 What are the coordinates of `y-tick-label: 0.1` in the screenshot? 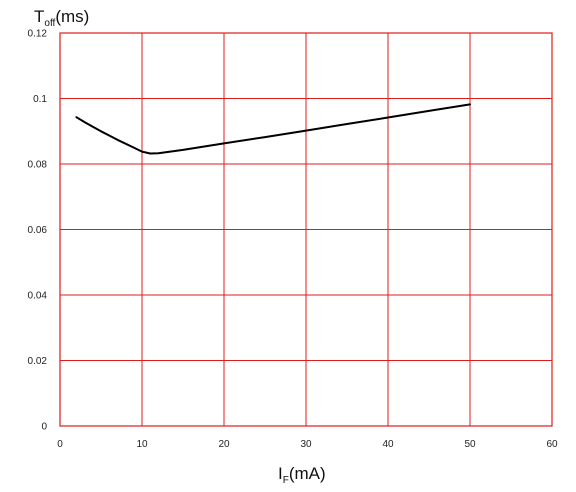 It's located at (40, 99).